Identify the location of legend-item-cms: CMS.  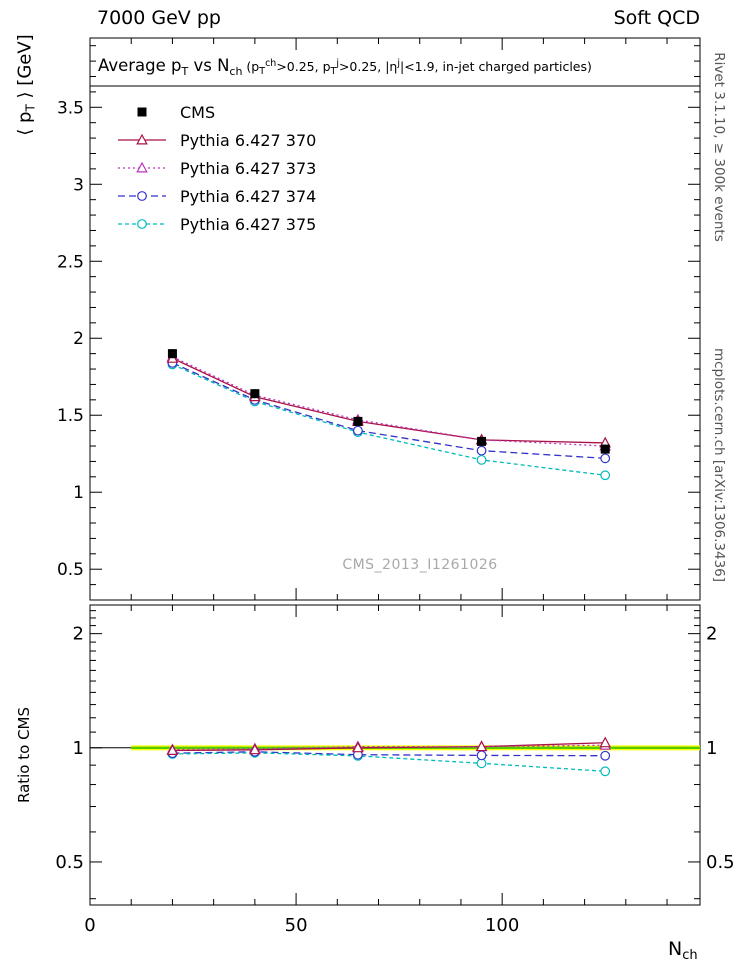
(216, 112).